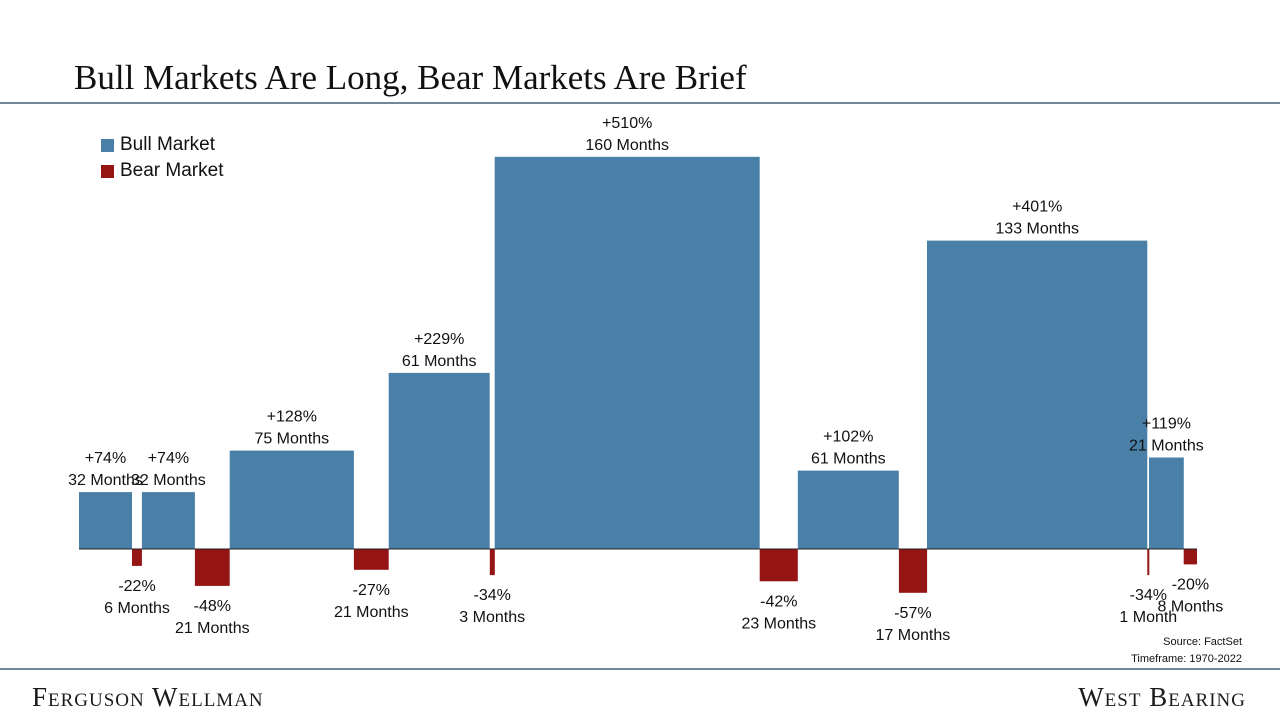  Describe the element at coordinates (105, 480) in the screenshot. I see `bull-months-label-0: 32 Months` at that location.